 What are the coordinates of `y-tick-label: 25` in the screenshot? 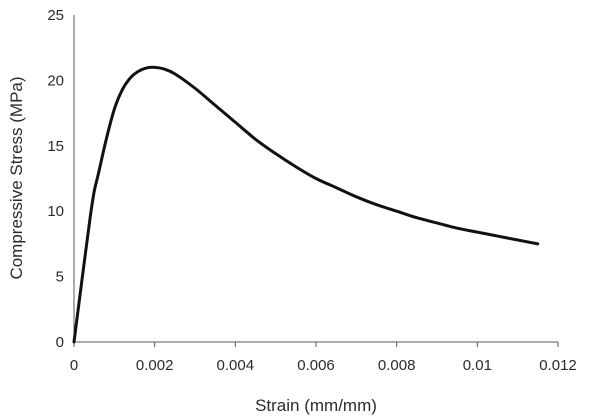 It's located at (55, 15).